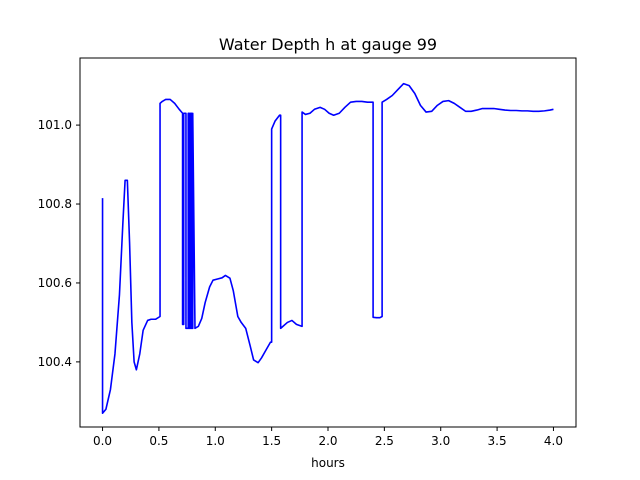 This screenshot has height=480, width=640. What do you see at coordinates (158, 441) in the screenshot?
I see `x-tick-label: 0.5` at bounding box center [158, 441].